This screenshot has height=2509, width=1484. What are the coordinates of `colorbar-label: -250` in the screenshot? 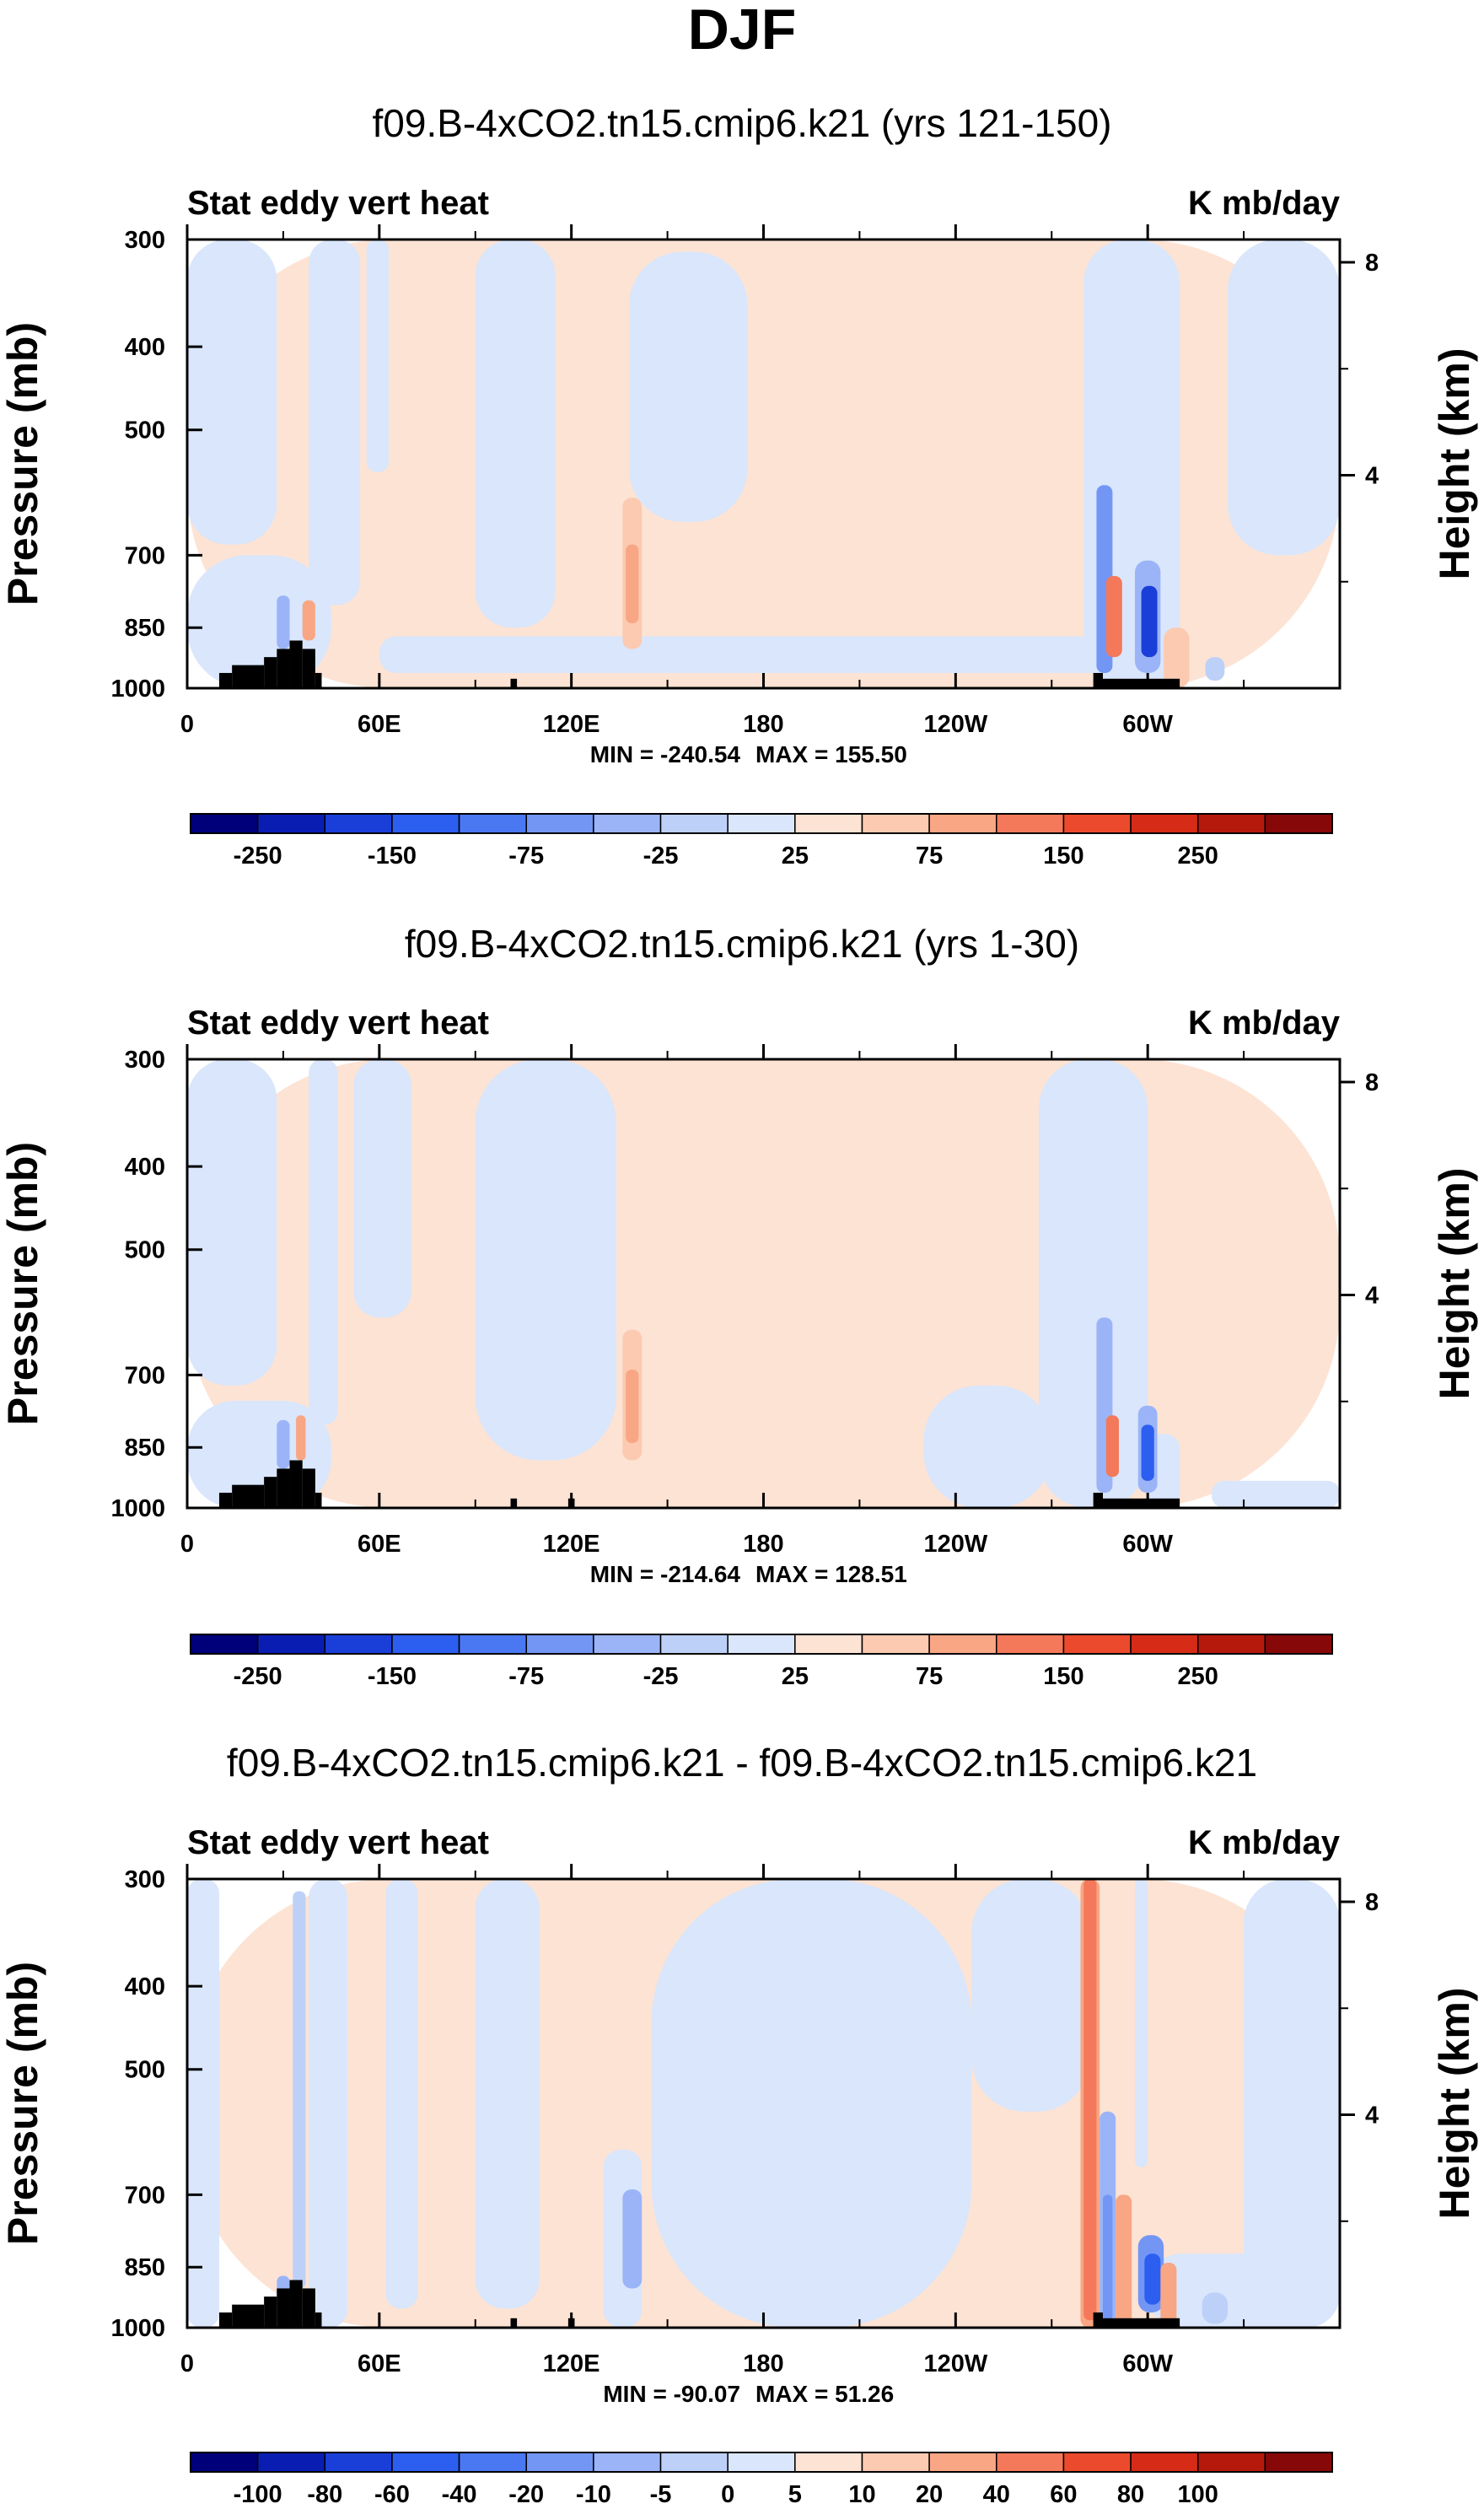 It's located at (258, 856).